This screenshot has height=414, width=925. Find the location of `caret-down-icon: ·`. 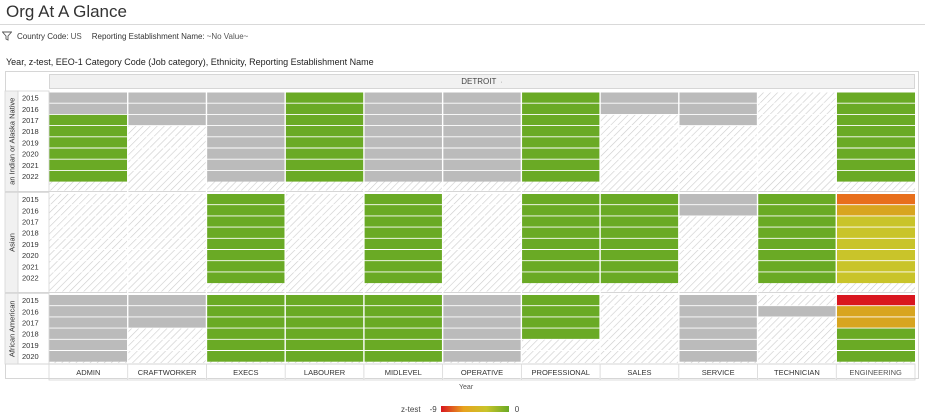

caret-down-icon: · is located at coordinates (501, 82).